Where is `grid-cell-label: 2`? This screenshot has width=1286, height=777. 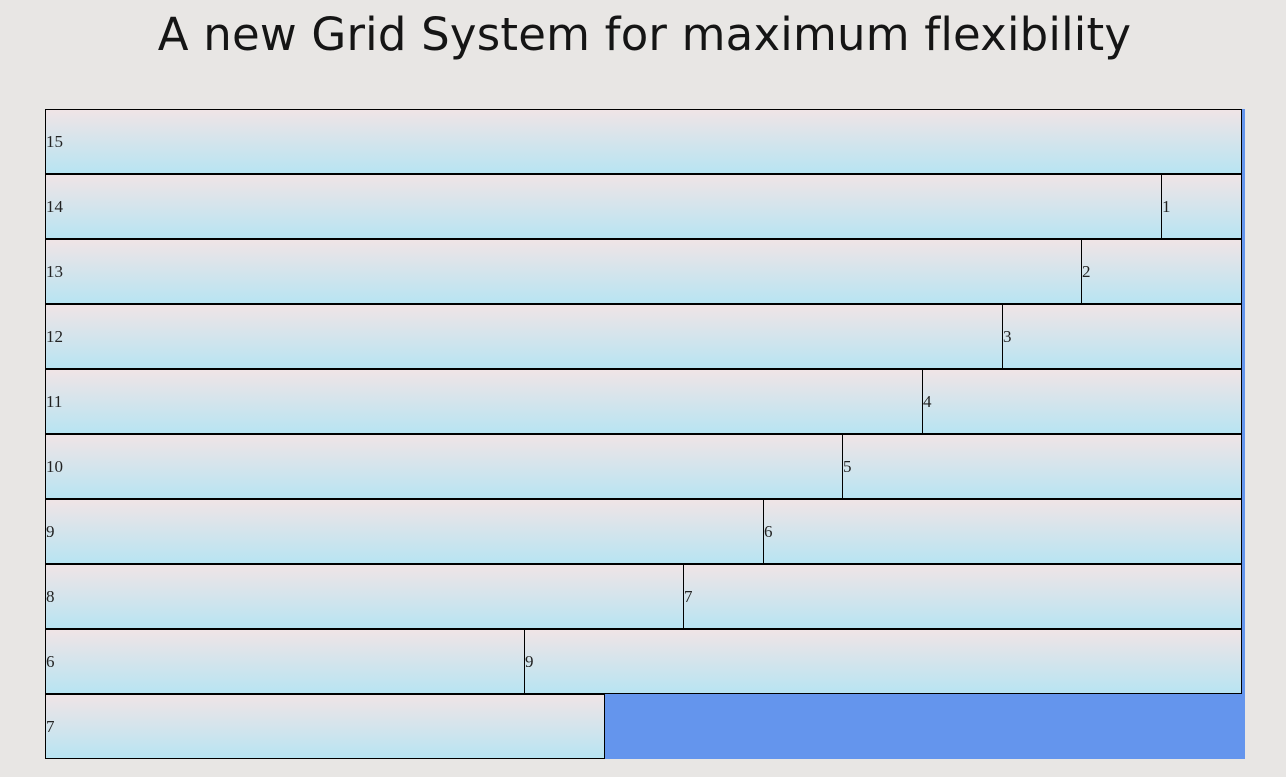 grid-cell-label: 2 is located at coordinates (1086, 271).